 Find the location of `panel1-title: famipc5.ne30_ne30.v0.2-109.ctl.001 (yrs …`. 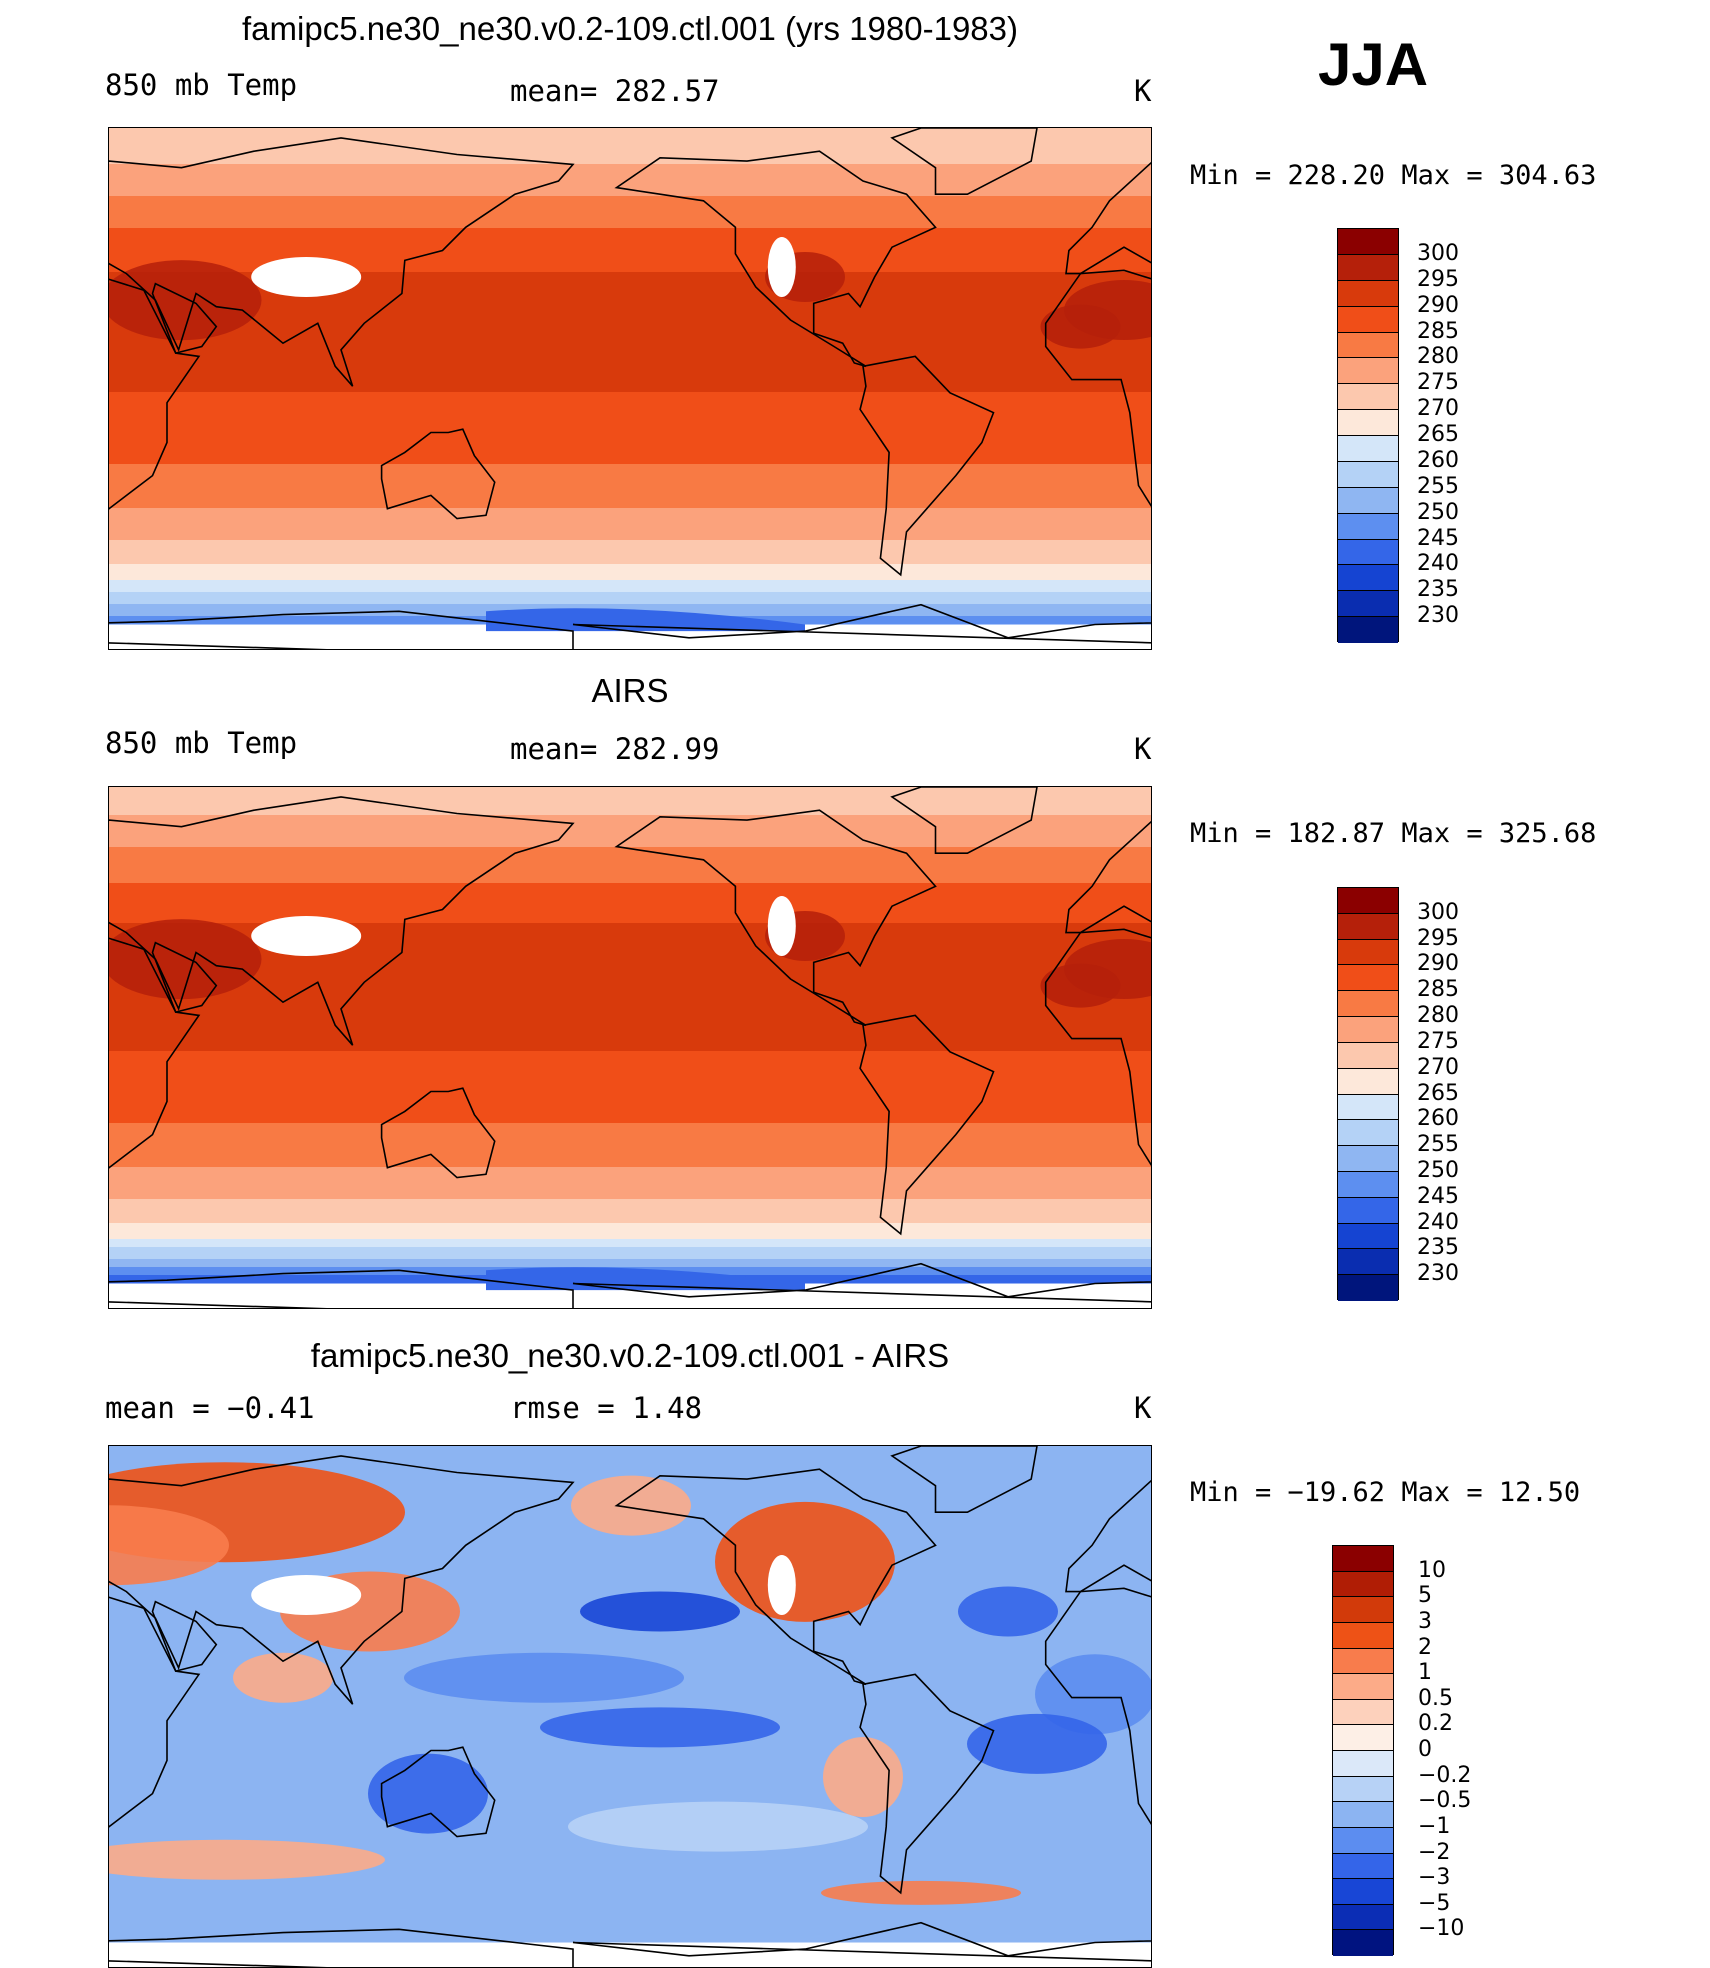

panel1-title: famipc5.ne30_ne30.v0.2-109.ctl.001 (yrs … is located at coordinates (630, 28).